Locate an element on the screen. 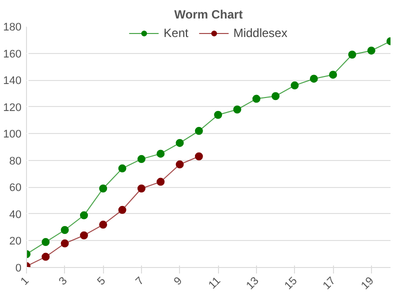  y-tick-label: 80 is located at coordinates (15, 161).